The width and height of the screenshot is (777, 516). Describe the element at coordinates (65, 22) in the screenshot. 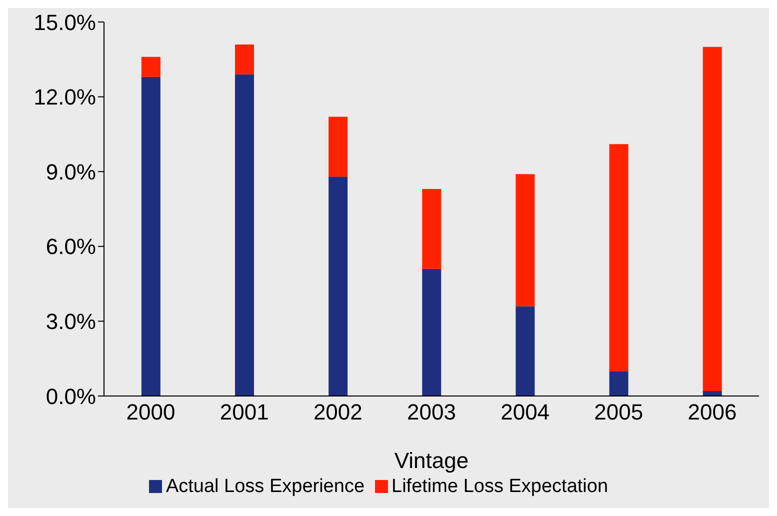

I see `y-tick-label: 15.0%` at that location.